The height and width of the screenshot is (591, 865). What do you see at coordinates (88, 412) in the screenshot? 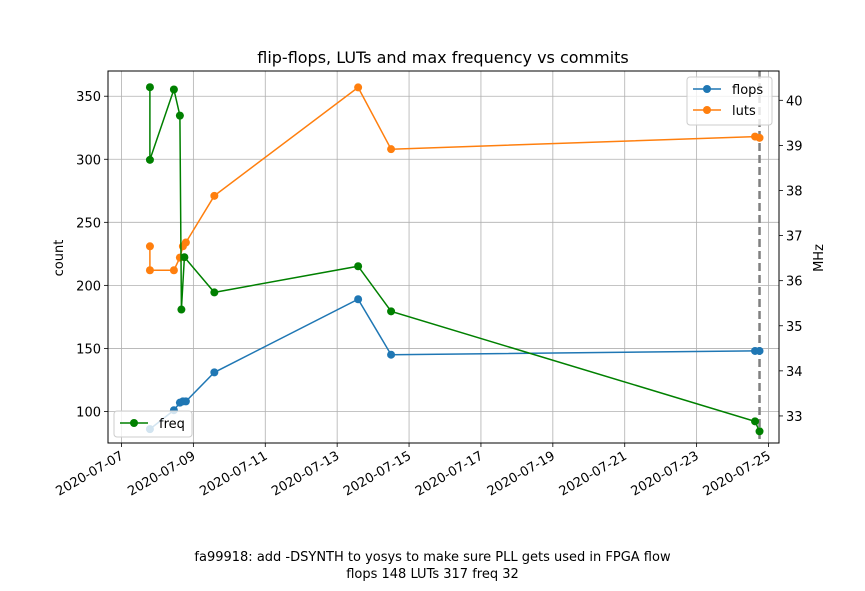
I see `y-left-tick-label: 100` at bounding box center [88, 412].